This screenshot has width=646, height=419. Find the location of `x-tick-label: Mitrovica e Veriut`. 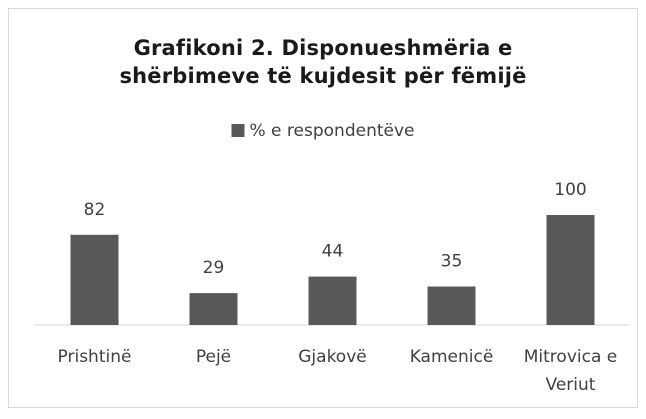

x-tick-label: Mitrovica e Veriut is located at coordinates (570, 371).